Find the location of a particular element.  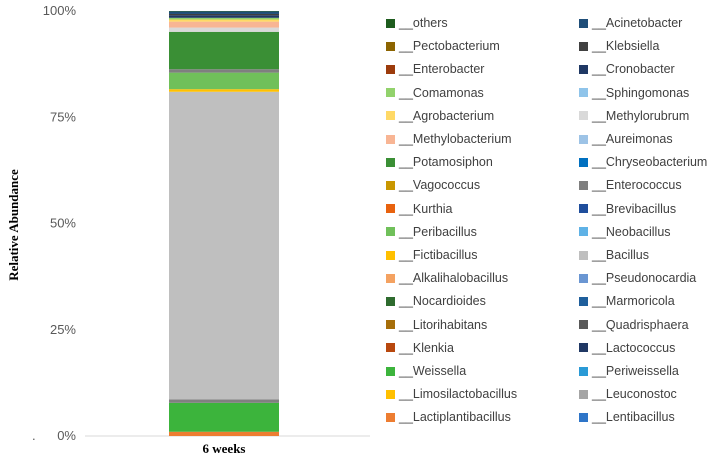

y-tick-label: 75% is located at coordinates (63, 116).